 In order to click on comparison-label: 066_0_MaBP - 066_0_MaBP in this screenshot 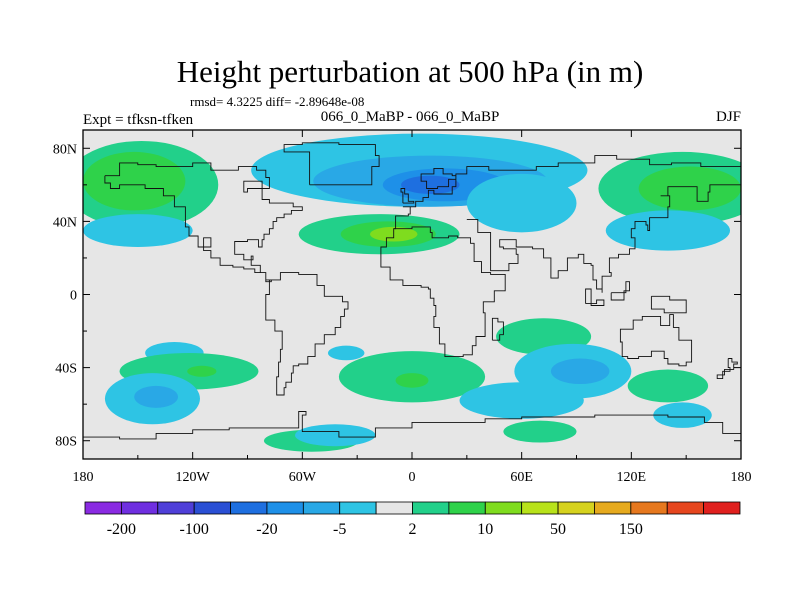, I will do `click(410, 117)`.